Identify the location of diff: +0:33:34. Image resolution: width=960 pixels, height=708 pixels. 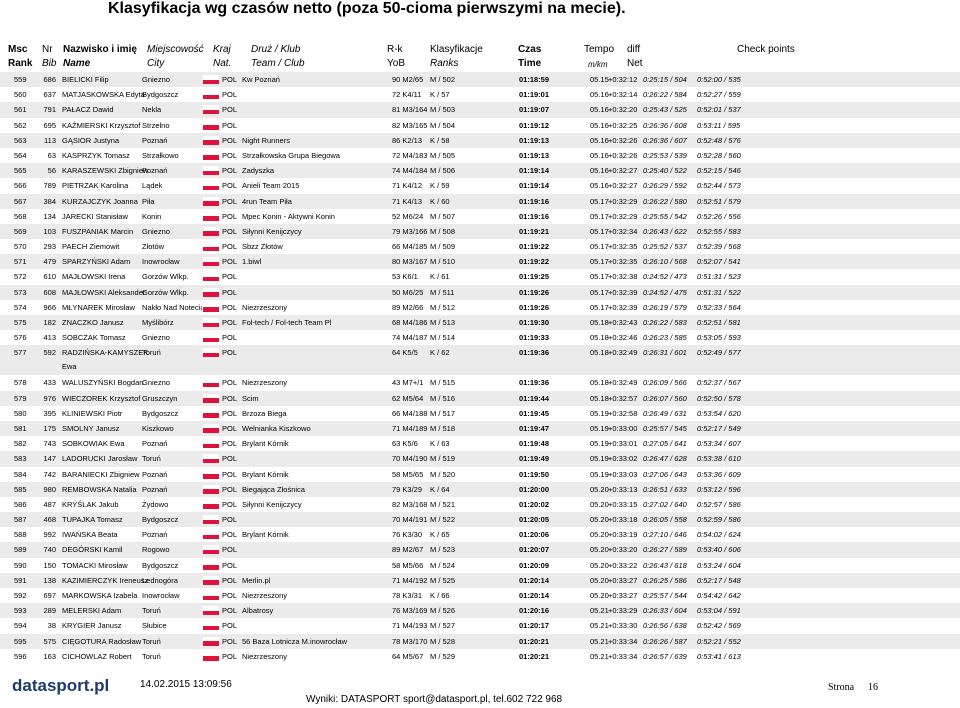
(623, 656).